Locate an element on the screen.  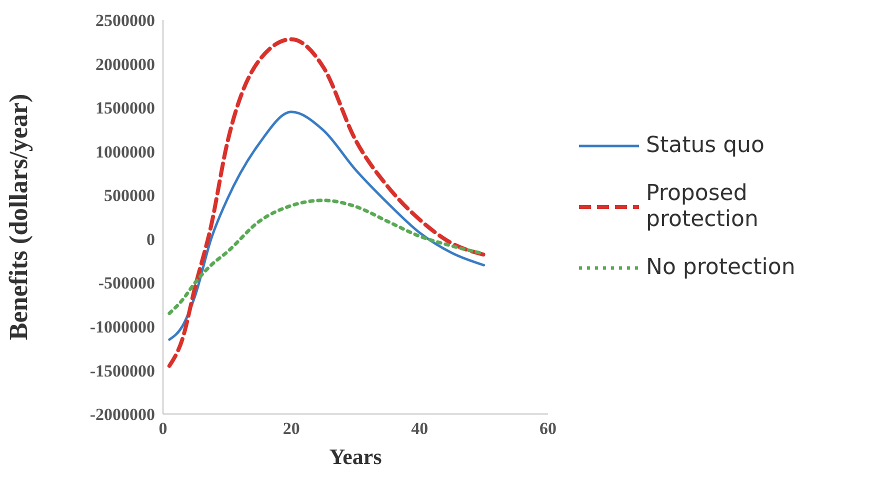
y-tick-label: 500000 is located at coordinates (129, 196).